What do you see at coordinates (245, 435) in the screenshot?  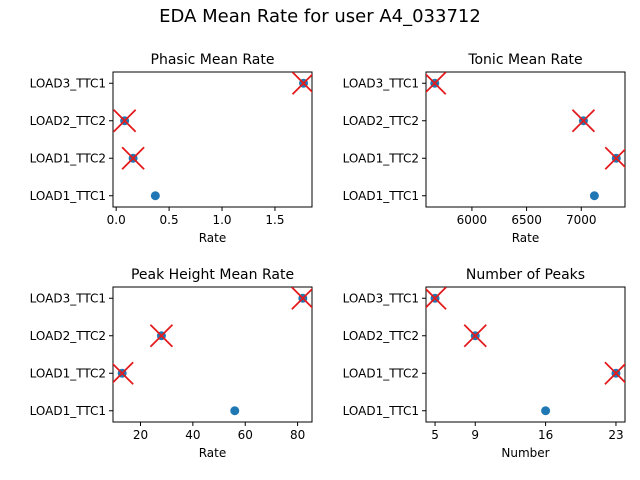 I see `x-tick-label: 60` at bounding box center [245, 435].